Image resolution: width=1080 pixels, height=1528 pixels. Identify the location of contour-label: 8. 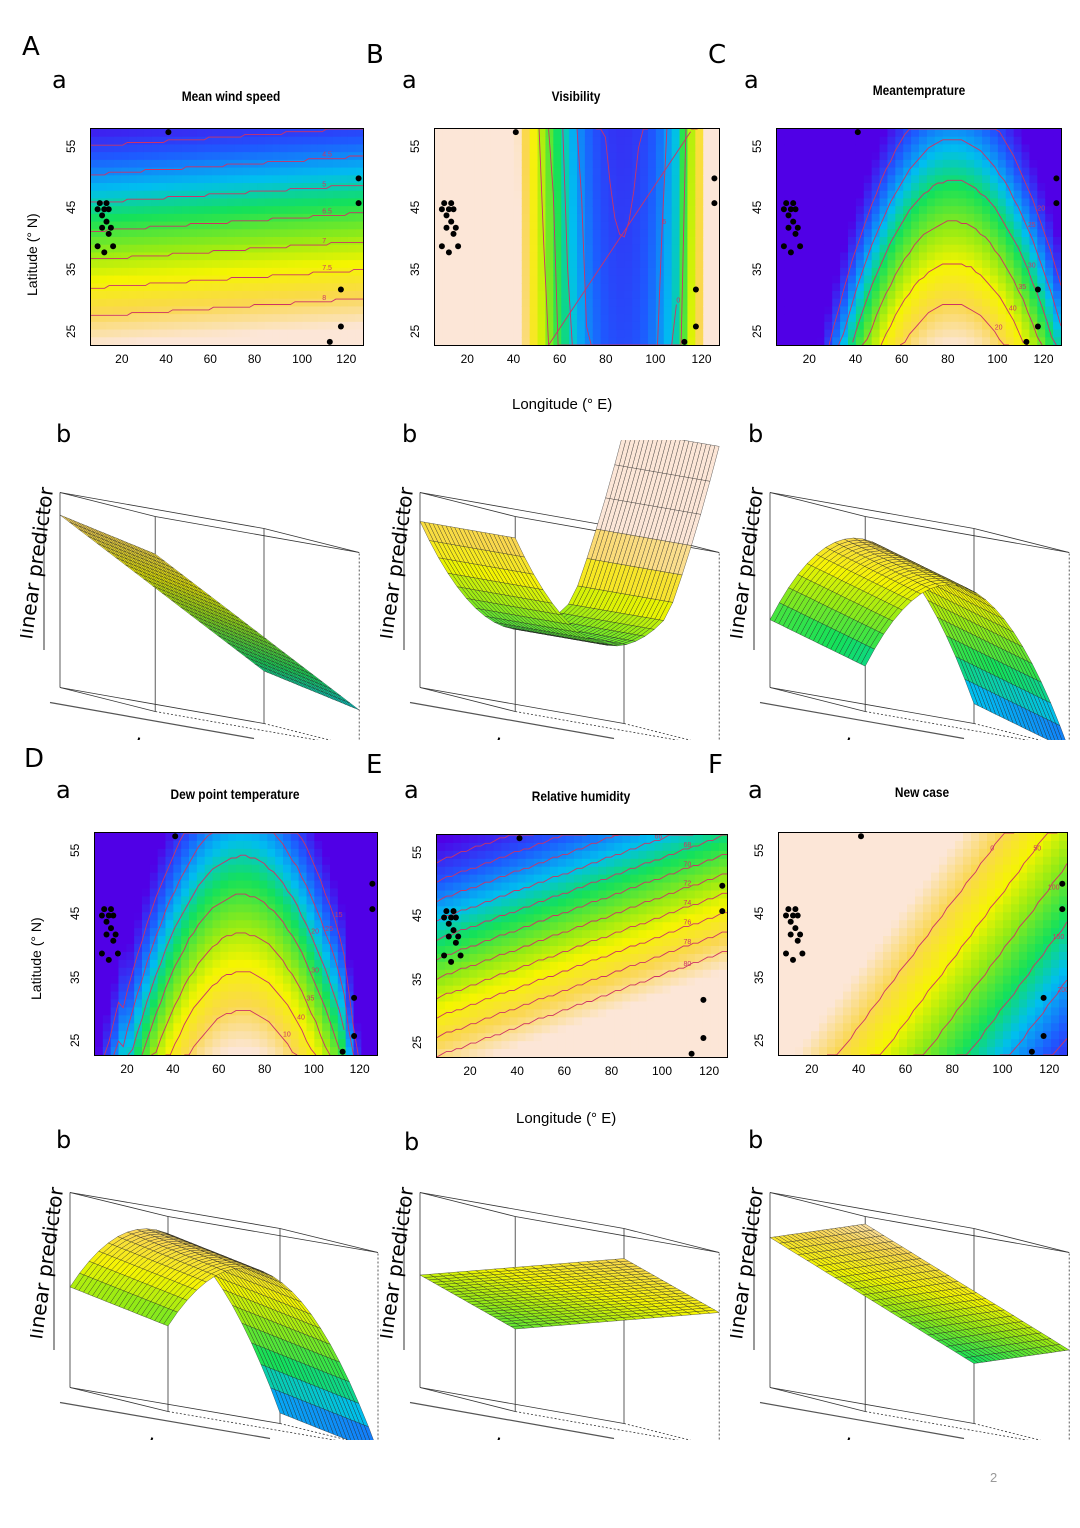
(324, 298).